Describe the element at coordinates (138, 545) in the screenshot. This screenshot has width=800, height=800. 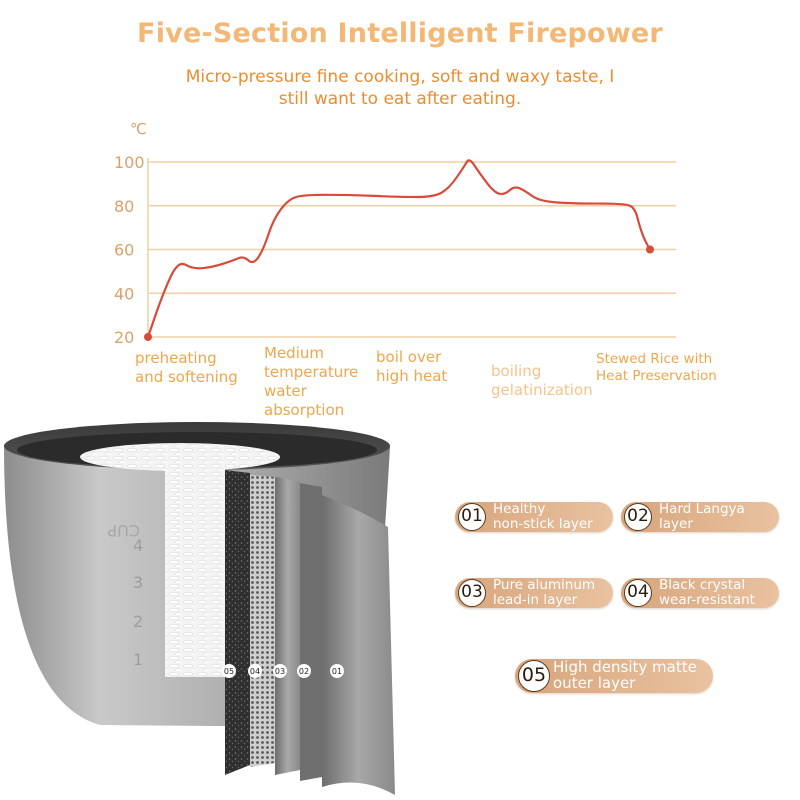
I see `cup-scale-mark: 4` at that location.